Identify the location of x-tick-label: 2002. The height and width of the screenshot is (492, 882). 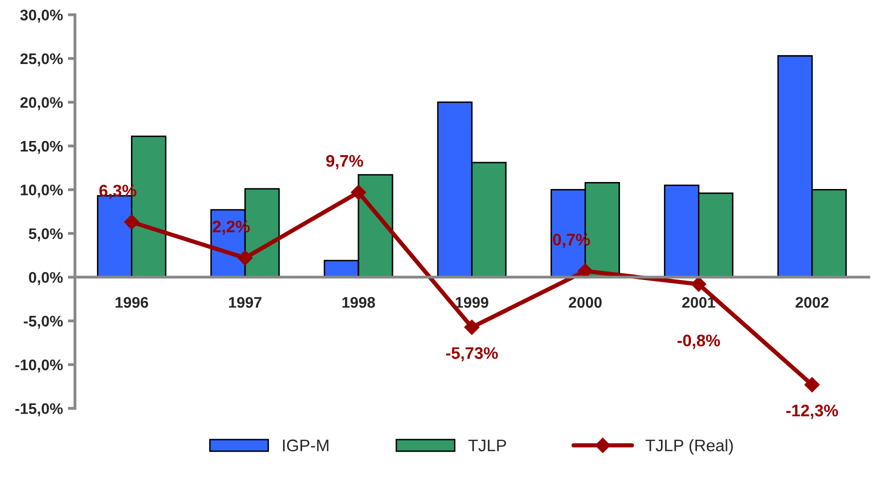
(812, 302).